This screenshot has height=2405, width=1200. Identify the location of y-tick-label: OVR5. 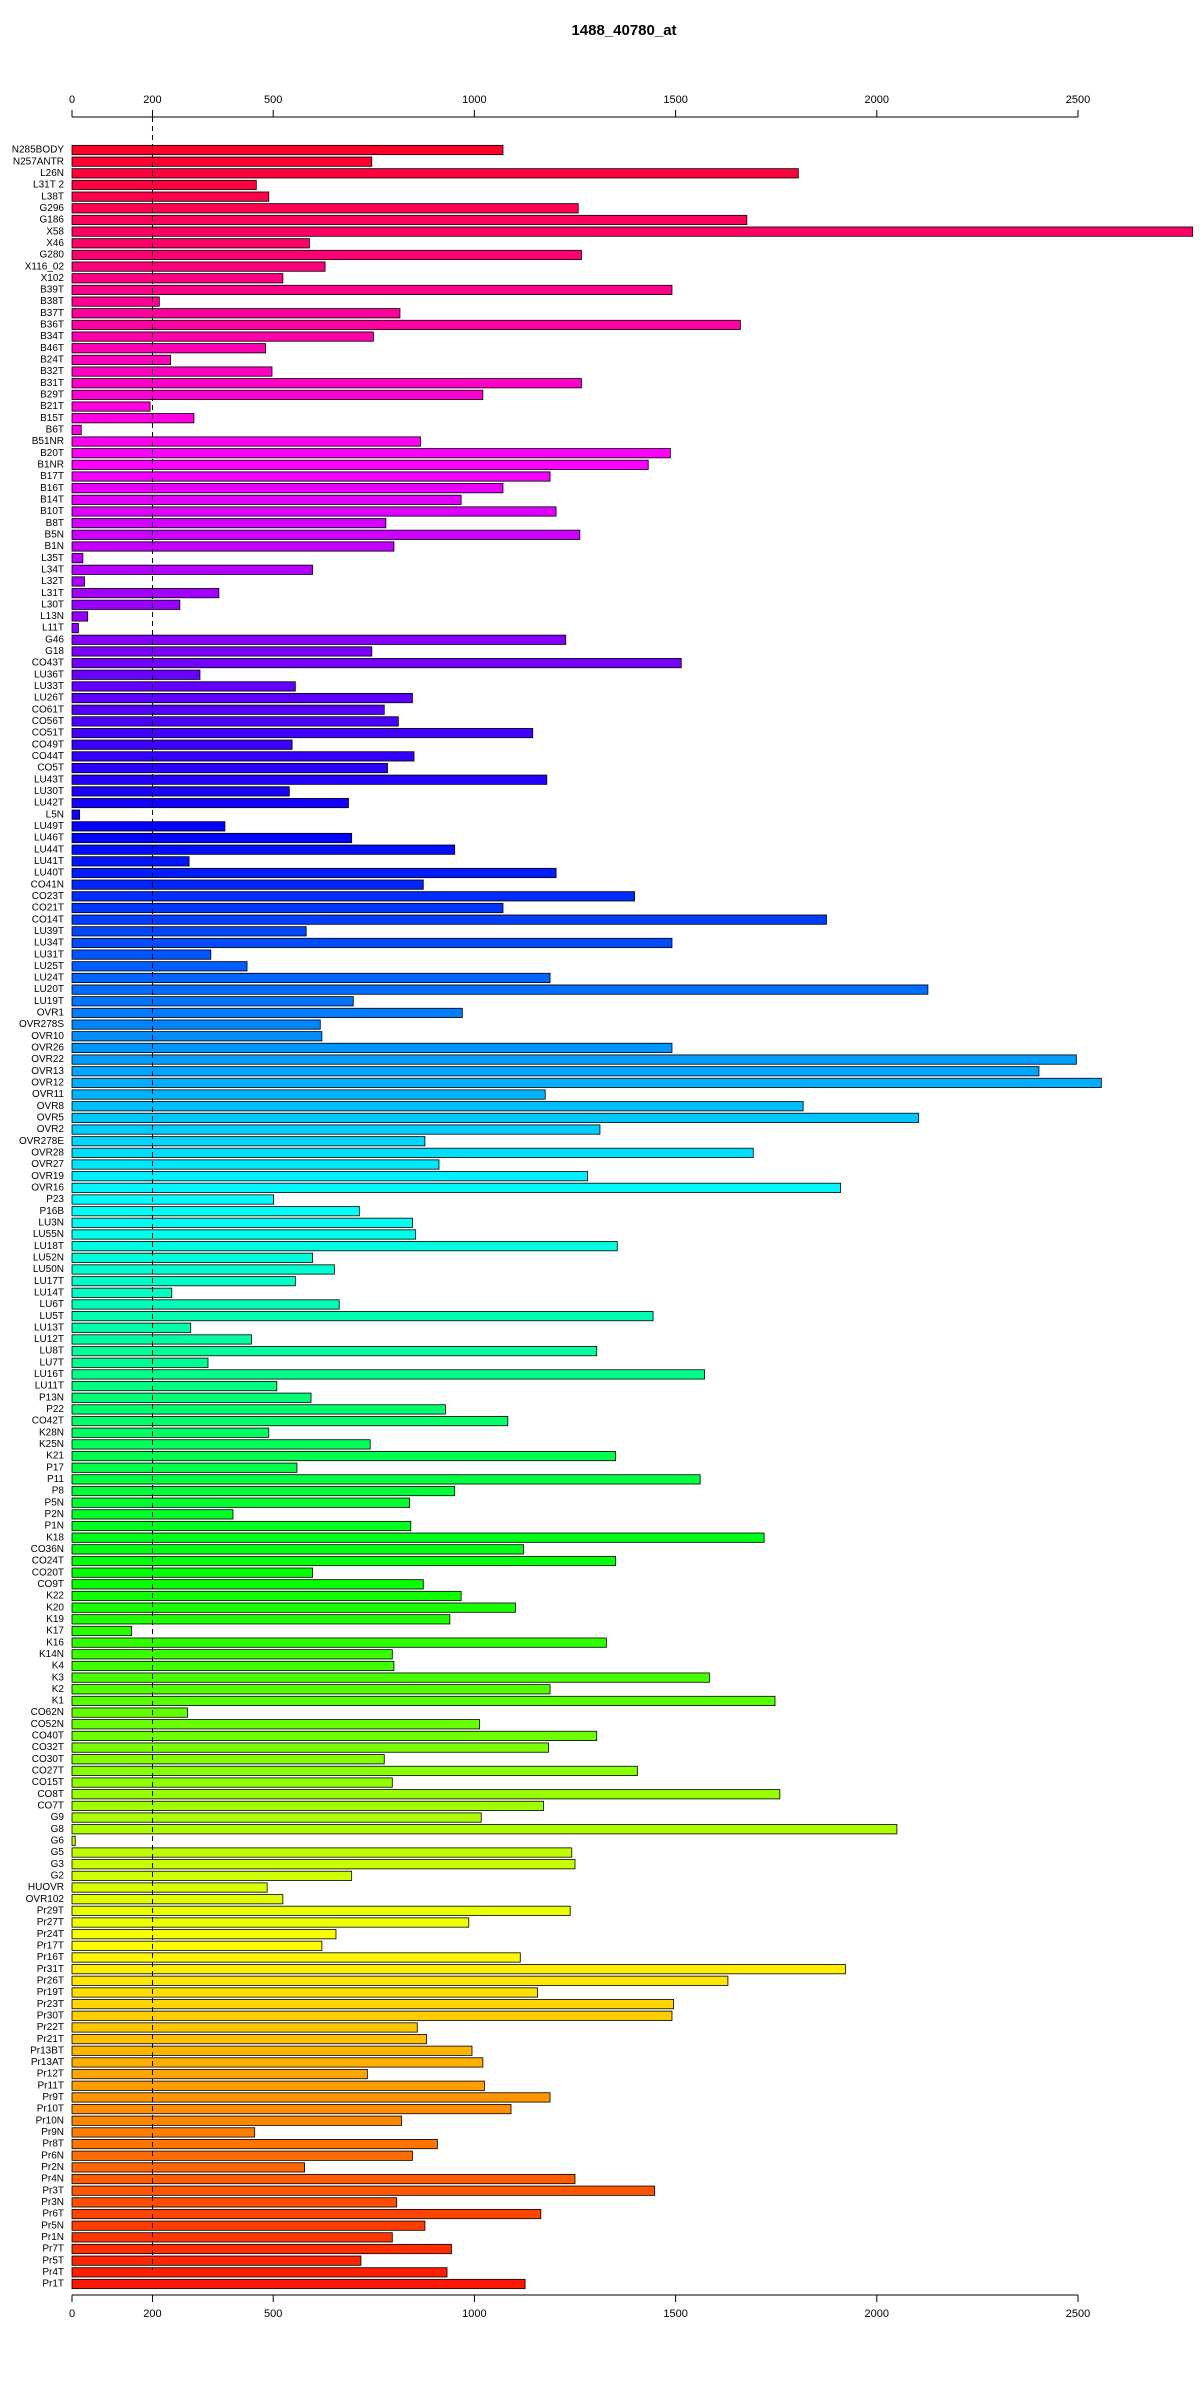
(51, 1118).